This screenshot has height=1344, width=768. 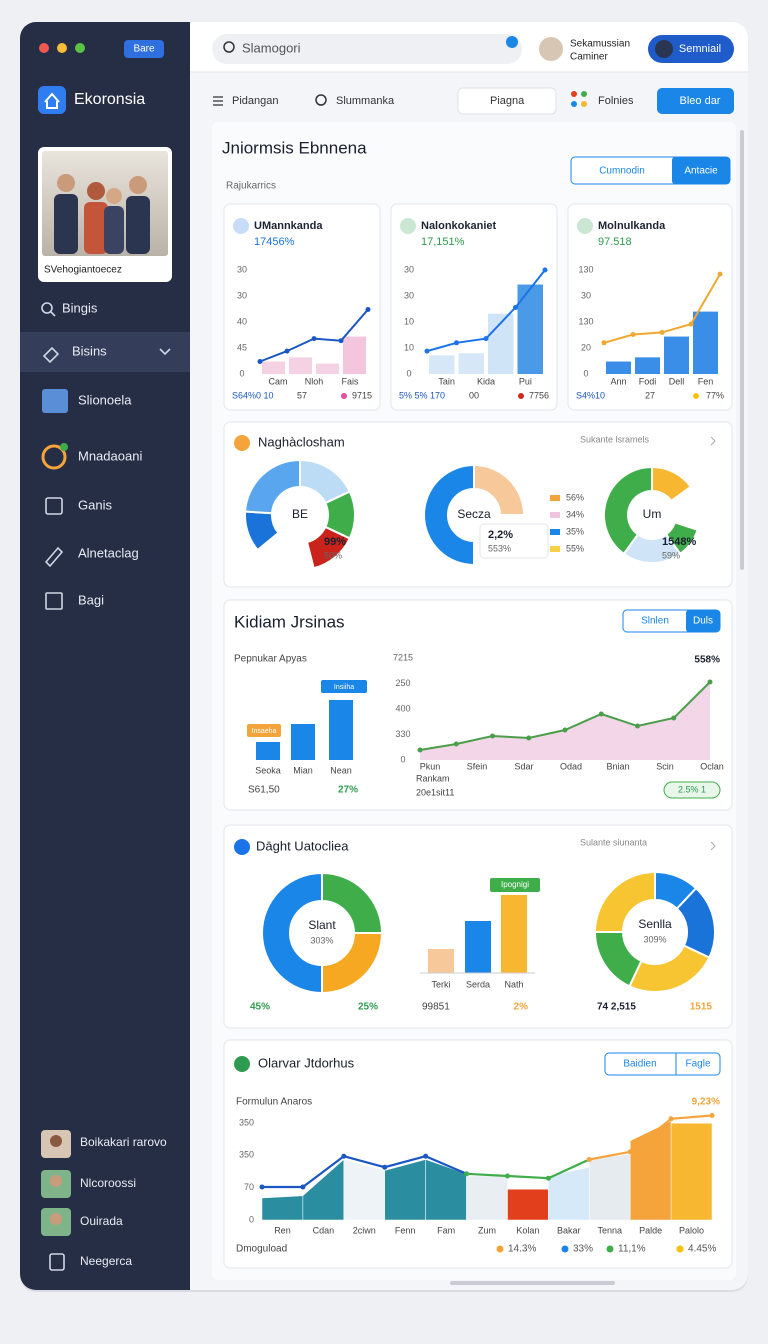 What do you see at coordinates (333, 555) in the screenshot?
I see `donut-label: 50%` at bounding box center [333, 555].